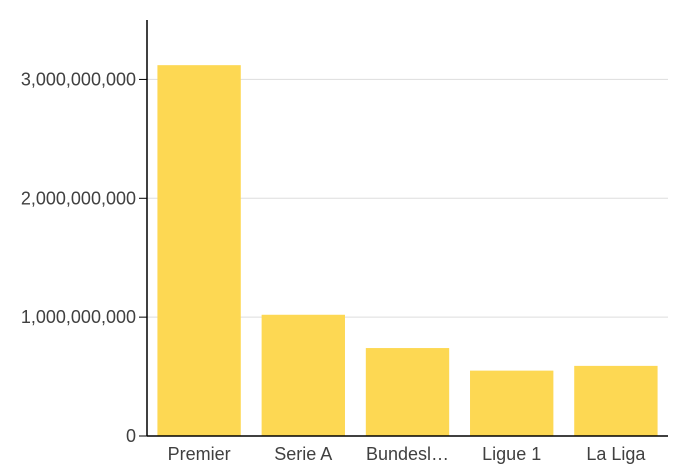  I want to click on y-tick-label: 1,000,000,000, so click(78, 317).